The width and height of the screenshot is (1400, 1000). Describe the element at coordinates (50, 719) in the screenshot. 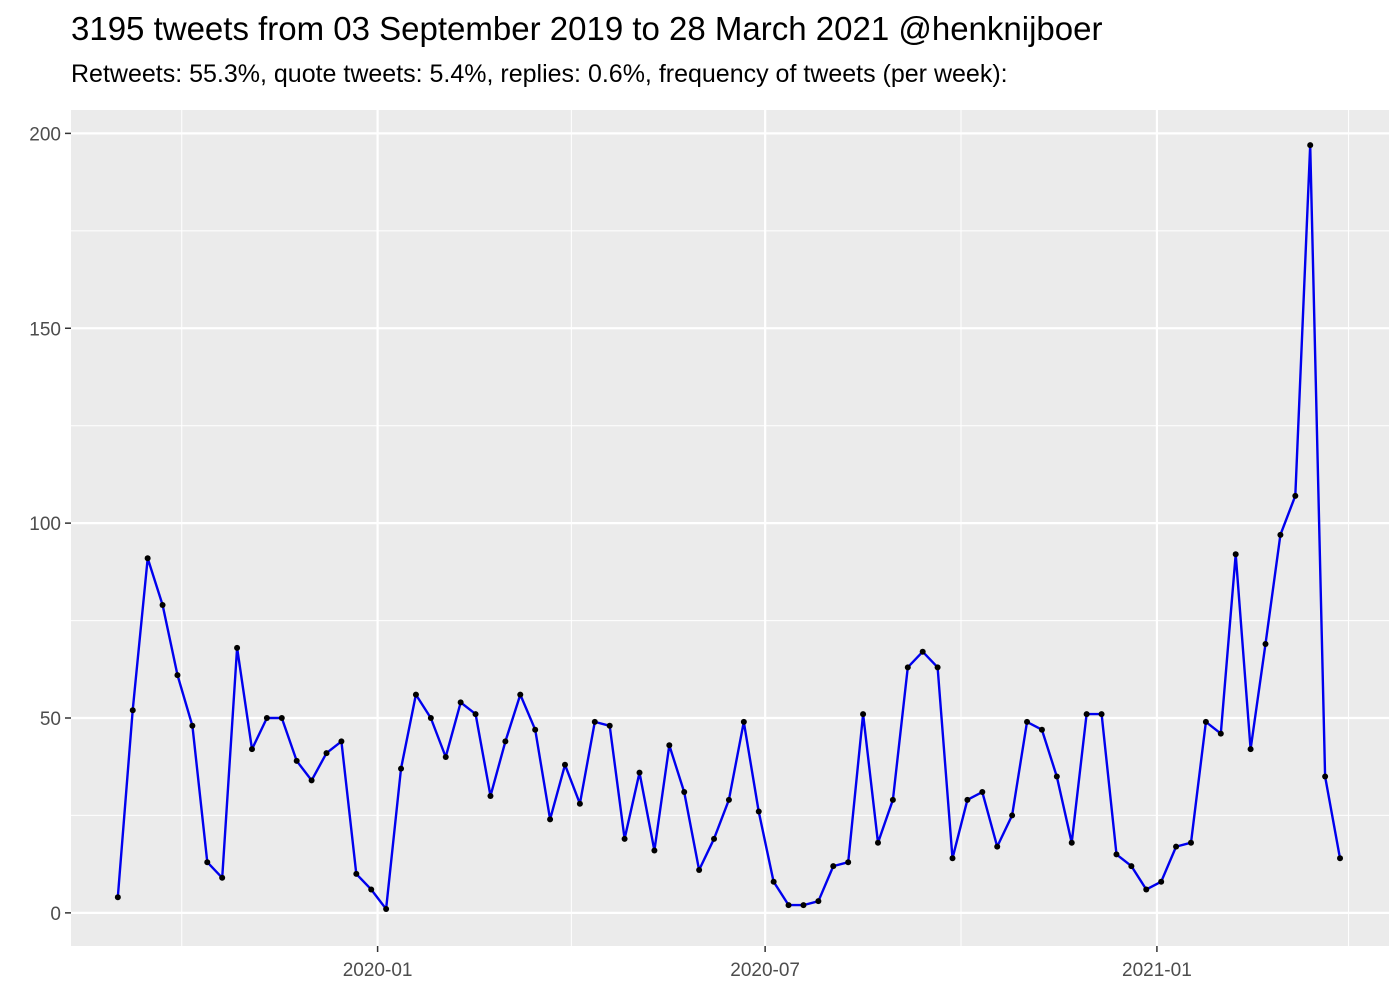

I see `y-tick-label: 50` at that location.